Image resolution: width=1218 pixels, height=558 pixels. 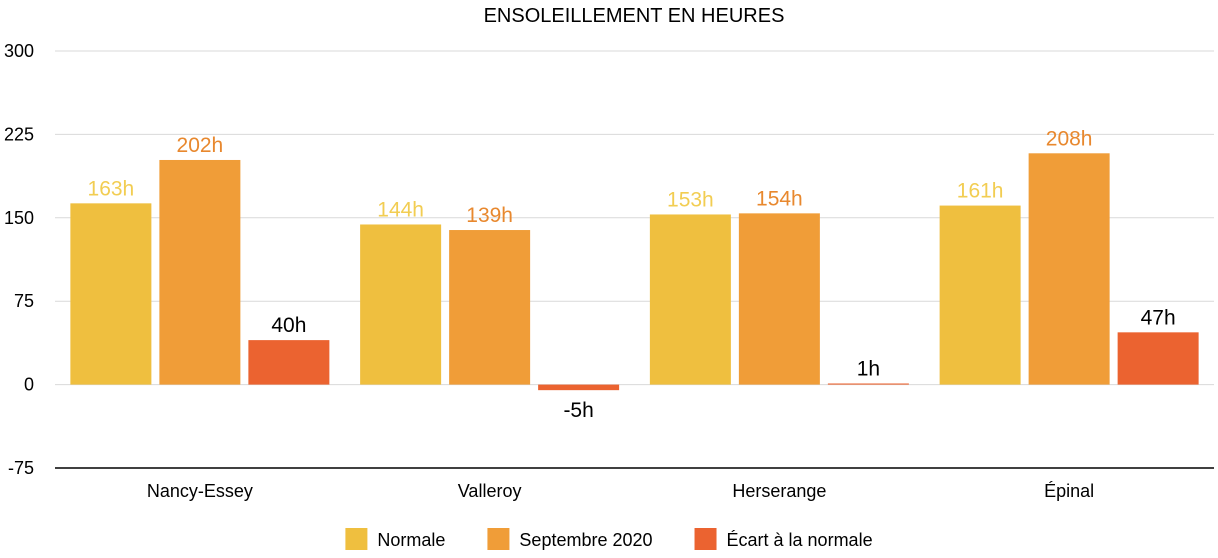 What do you see at coordinates (868, 368) in the screenshot?
I see `data-label: 1h` at bounding box center [868, 368].